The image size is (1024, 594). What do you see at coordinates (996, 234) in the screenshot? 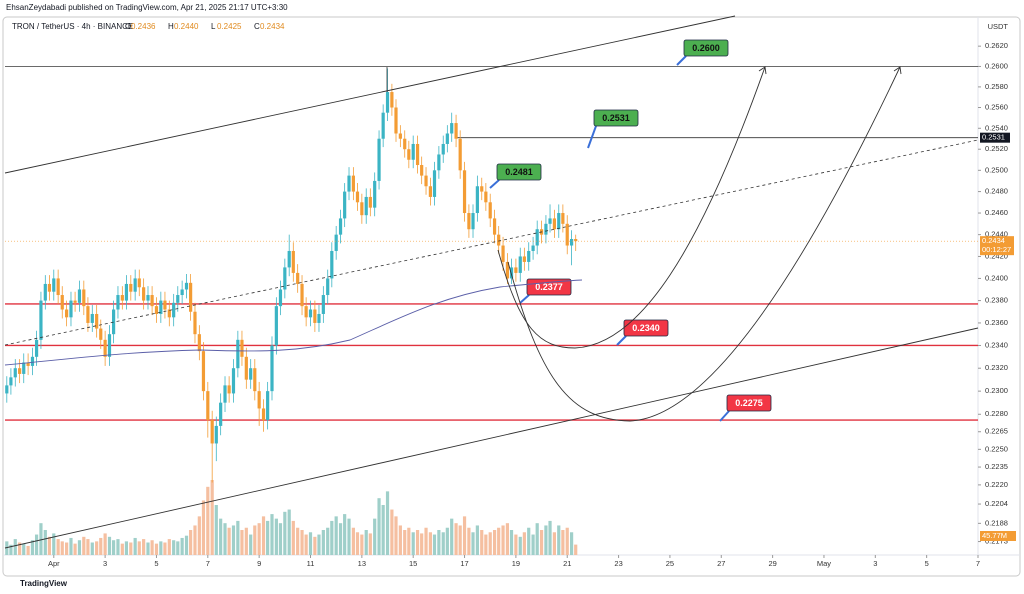
I see `y-tick-label: 0.2440` at bounding box center [996, 234].